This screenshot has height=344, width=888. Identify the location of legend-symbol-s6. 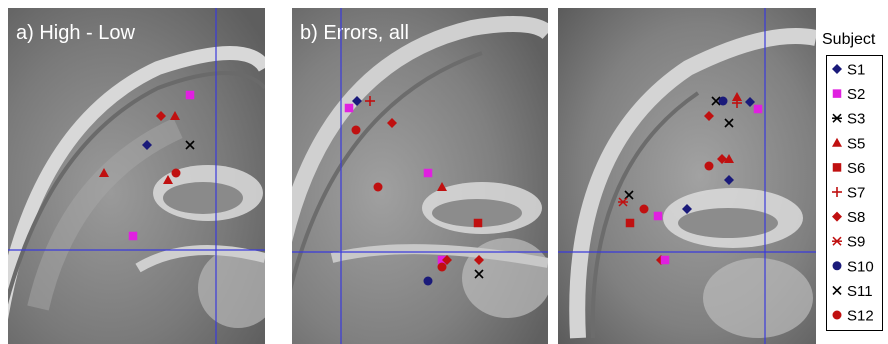
(837, 167).